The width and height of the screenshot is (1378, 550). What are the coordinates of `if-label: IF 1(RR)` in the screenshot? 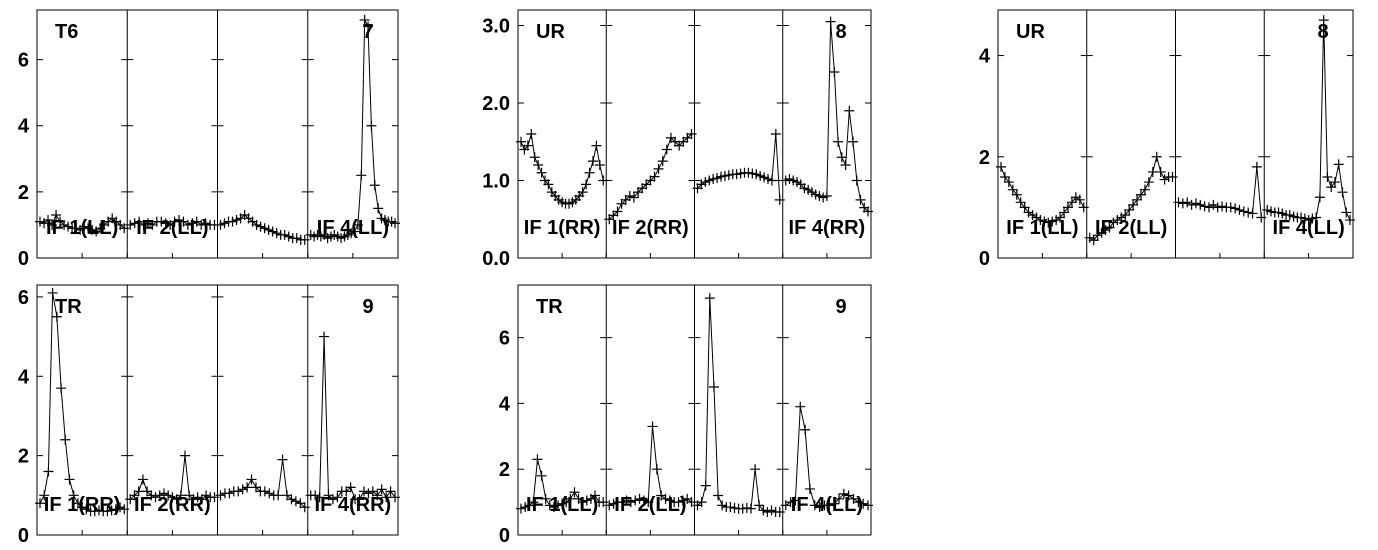 It's located at (82, 505).